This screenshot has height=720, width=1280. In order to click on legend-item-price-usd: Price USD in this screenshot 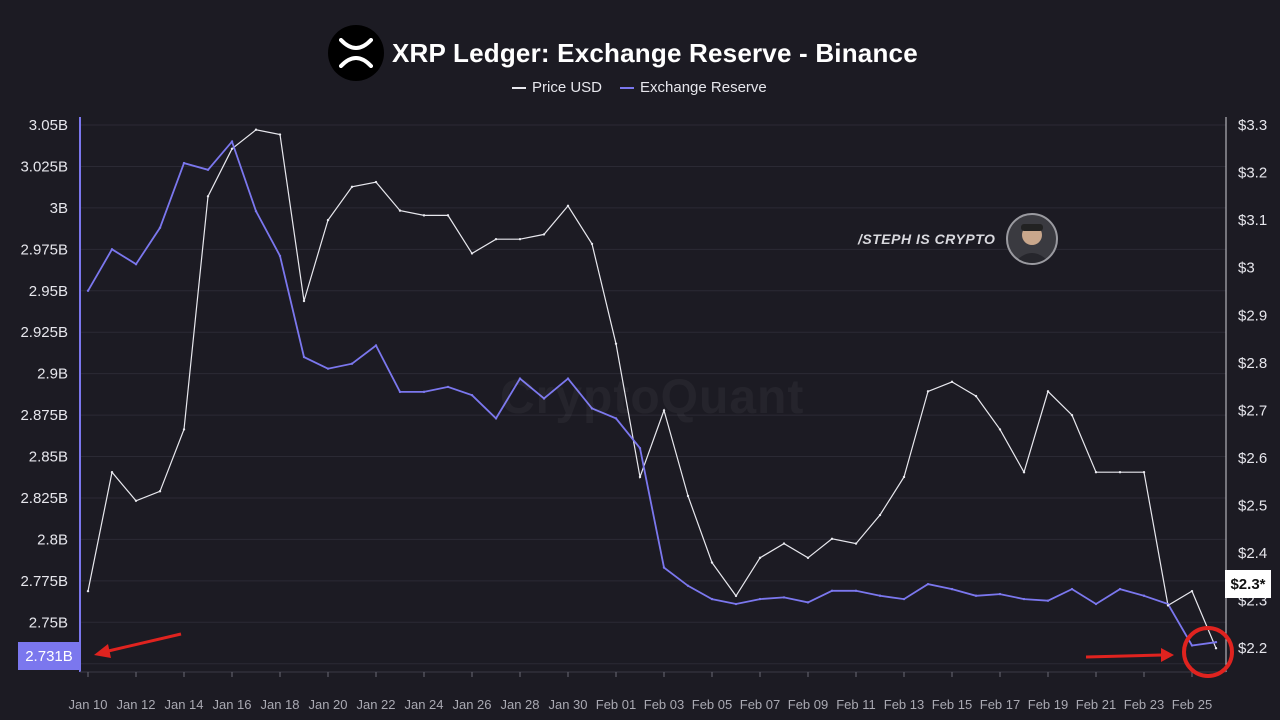, I will do `click(557, 87)`.